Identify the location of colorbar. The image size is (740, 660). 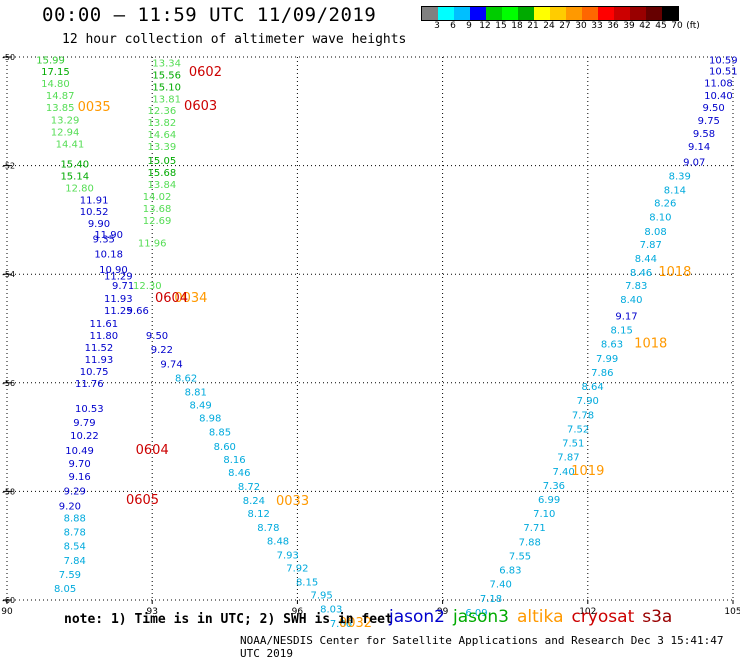
(550, 13).